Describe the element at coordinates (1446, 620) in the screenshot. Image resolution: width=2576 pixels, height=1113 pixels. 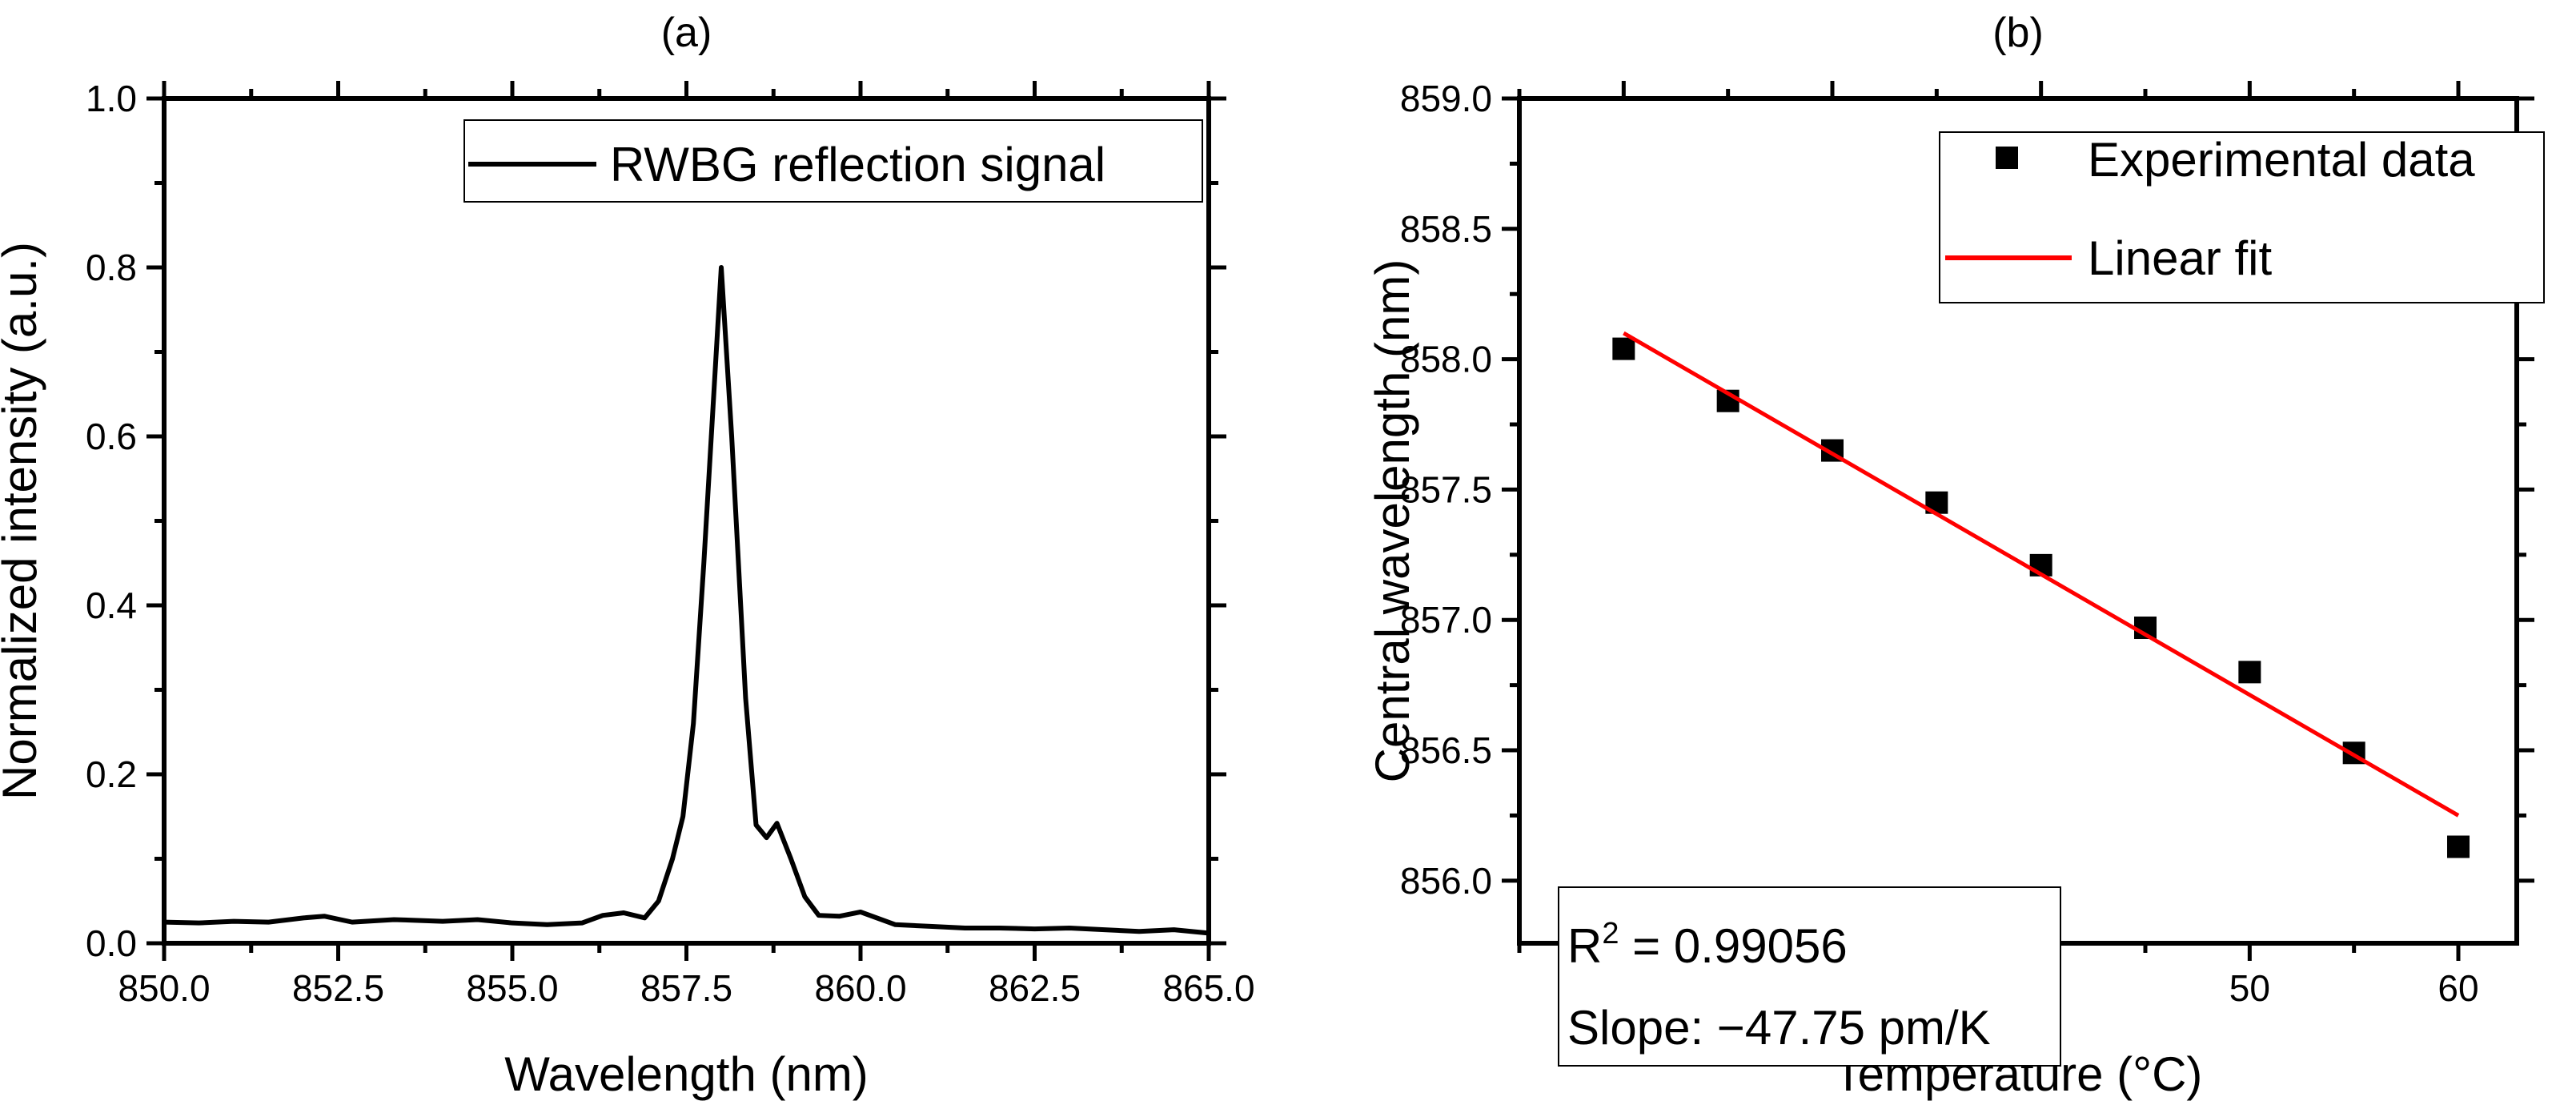
I see `y-tick-label: 857.0` at that location.